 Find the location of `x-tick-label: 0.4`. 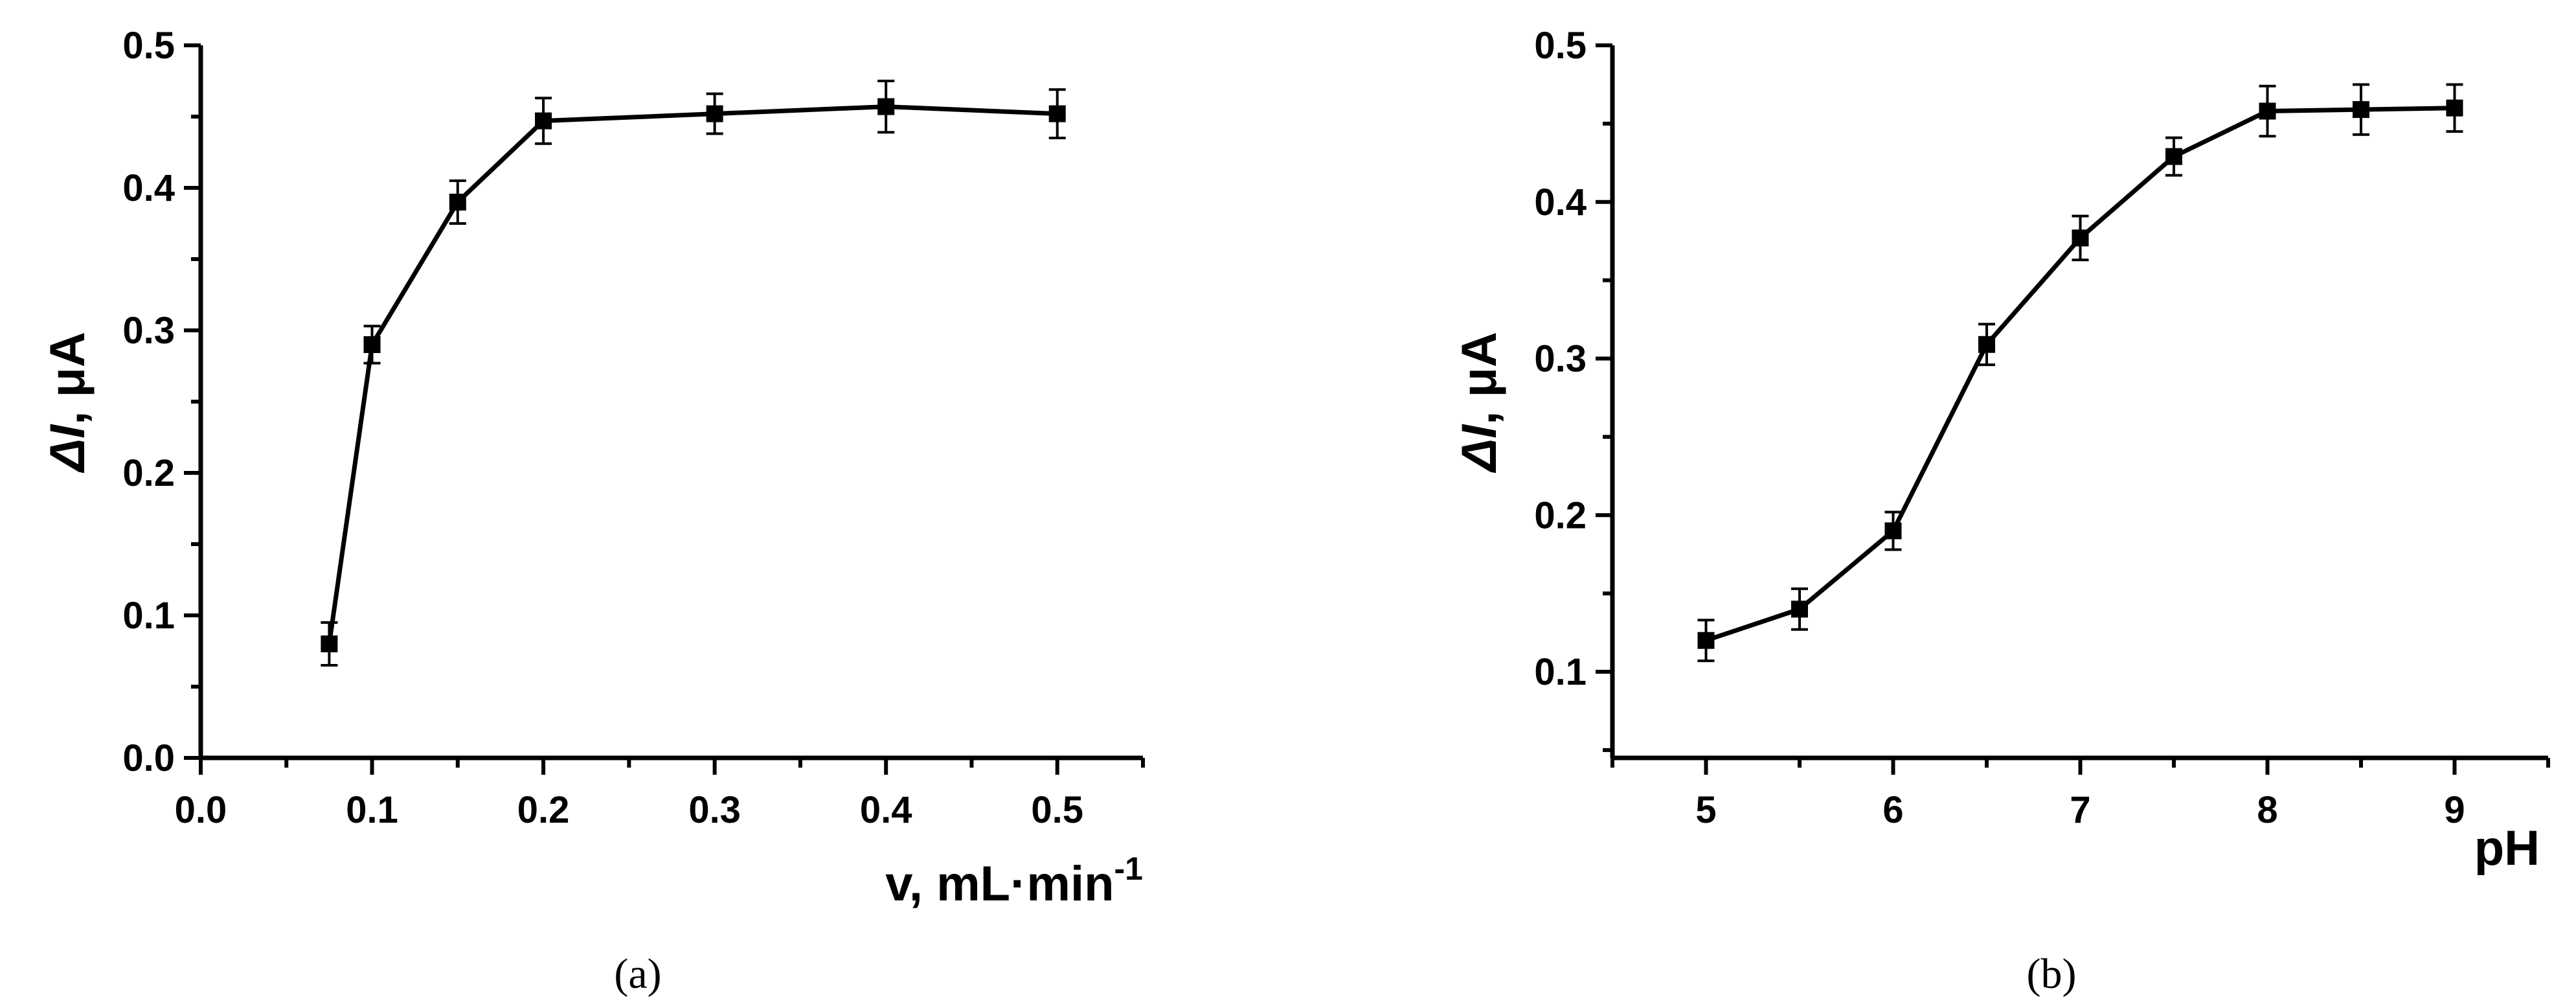

x-tick-label: 0.4 is located at coordinates (886, 810).